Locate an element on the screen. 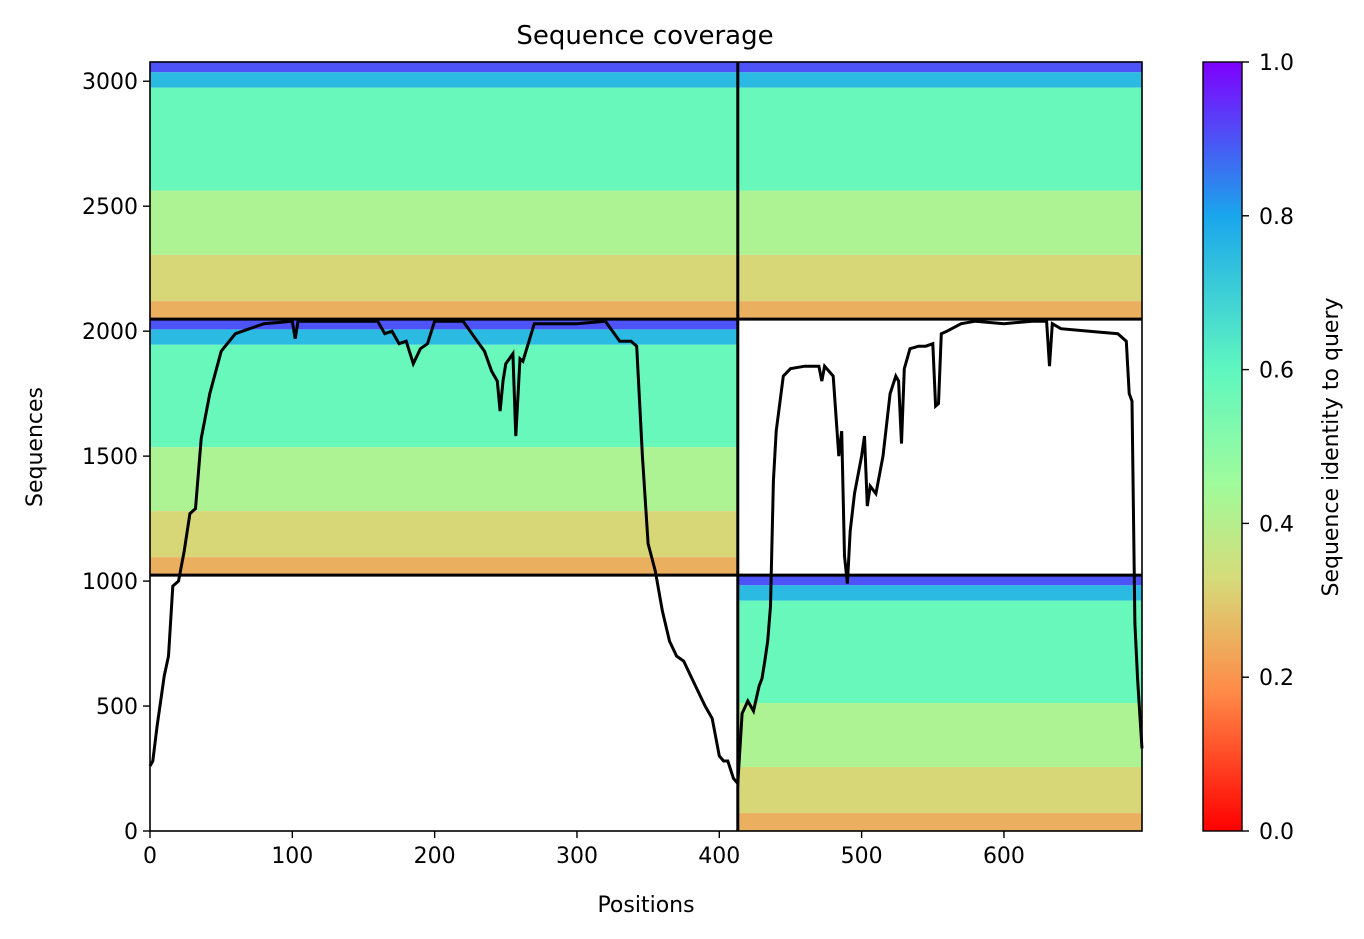 The width and height of the screenshot is (1364, 939). chart-title: Sequence coverage is located at coordinates (644, 36).